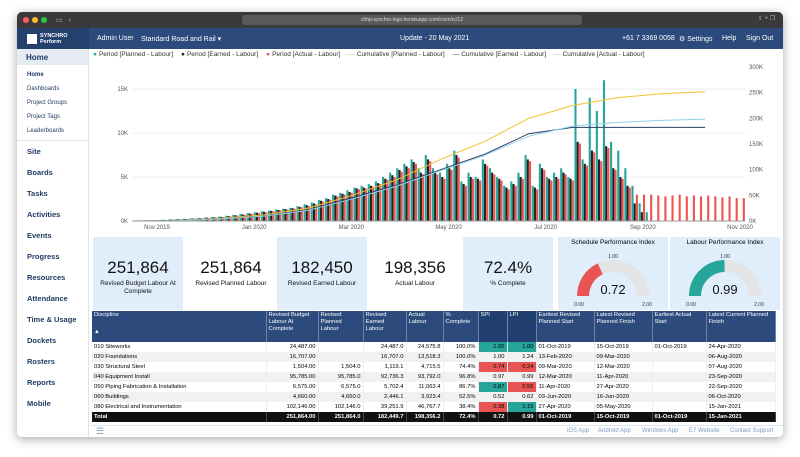  Describe the element at coordinates (341, 397) in the screenshot. I see `table-cell: 4,660.0` at that location.